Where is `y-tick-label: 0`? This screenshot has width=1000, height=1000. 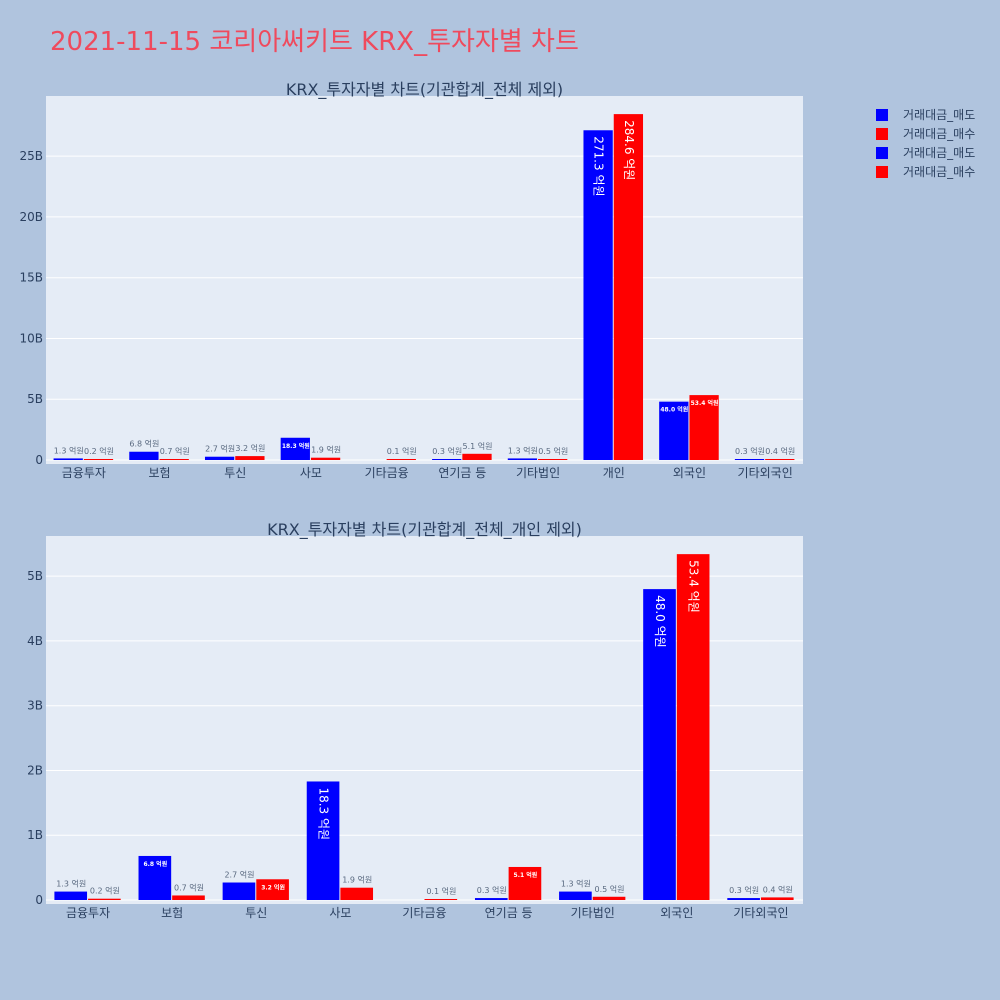
y-tick-label: 0 is located at coordinates (39, 460).